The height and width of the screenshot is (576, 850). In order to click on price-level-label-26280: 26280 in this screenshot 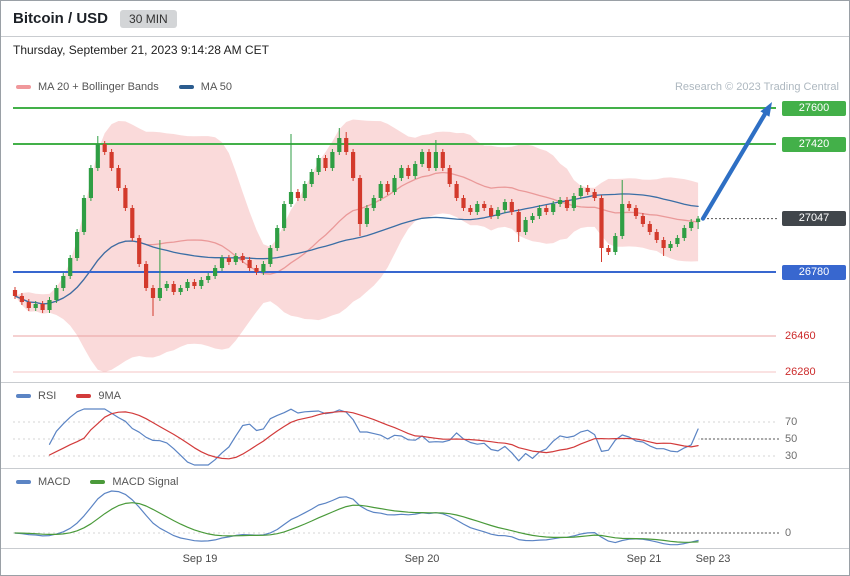, I will do `click(800, 371)`.